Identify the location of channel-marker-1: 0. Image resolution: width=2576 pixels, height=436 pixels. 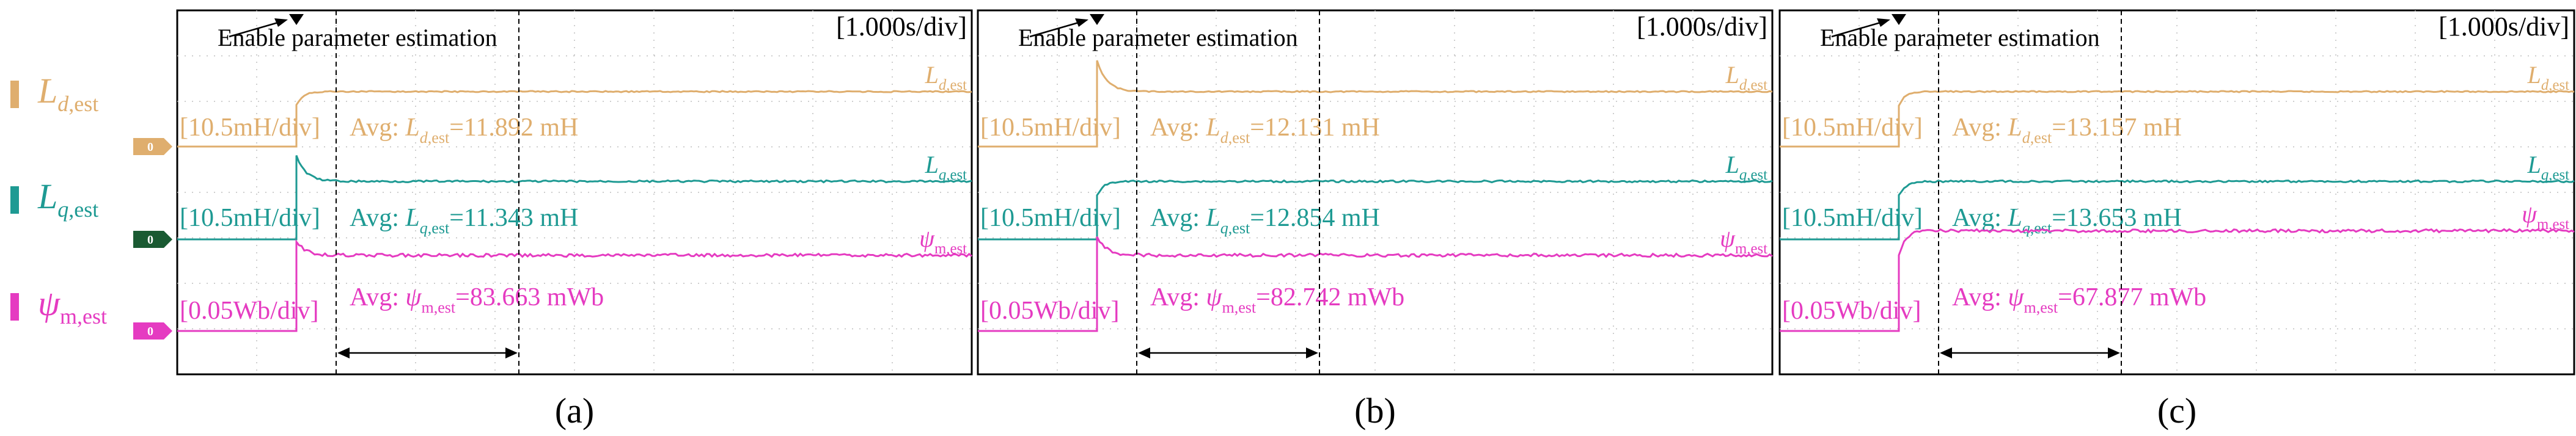
(152, 240).